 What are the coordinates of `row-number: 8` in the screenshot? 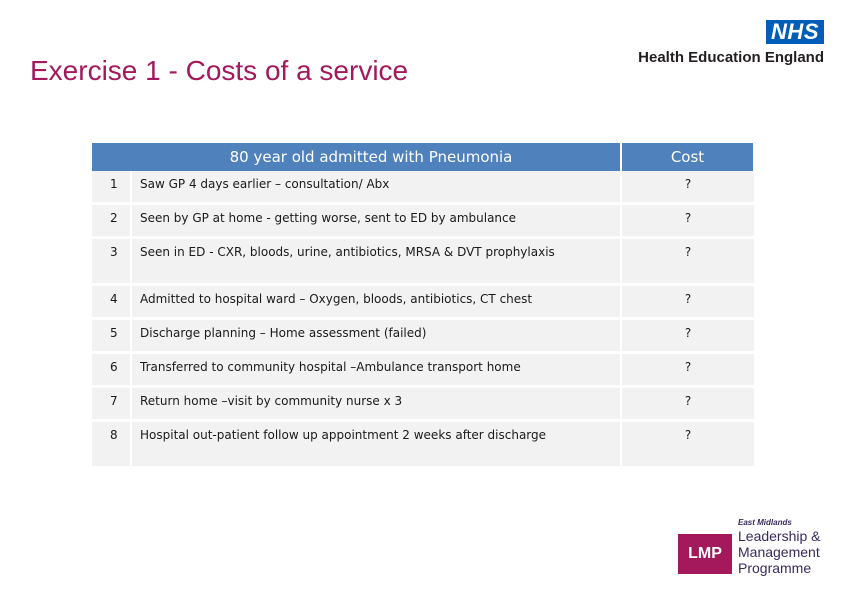 It's located at (110, 444).